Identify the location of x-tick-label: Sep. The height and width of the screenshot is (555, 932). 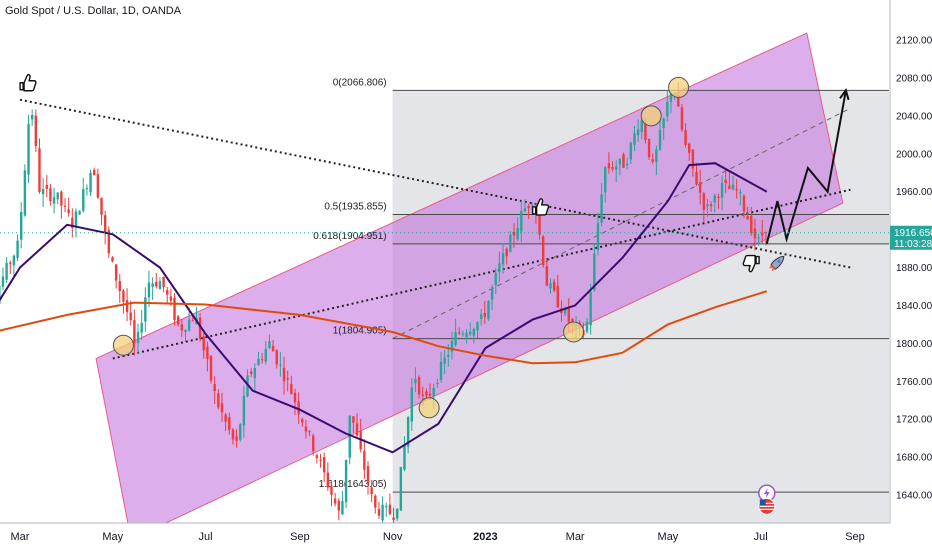
(300, 537).